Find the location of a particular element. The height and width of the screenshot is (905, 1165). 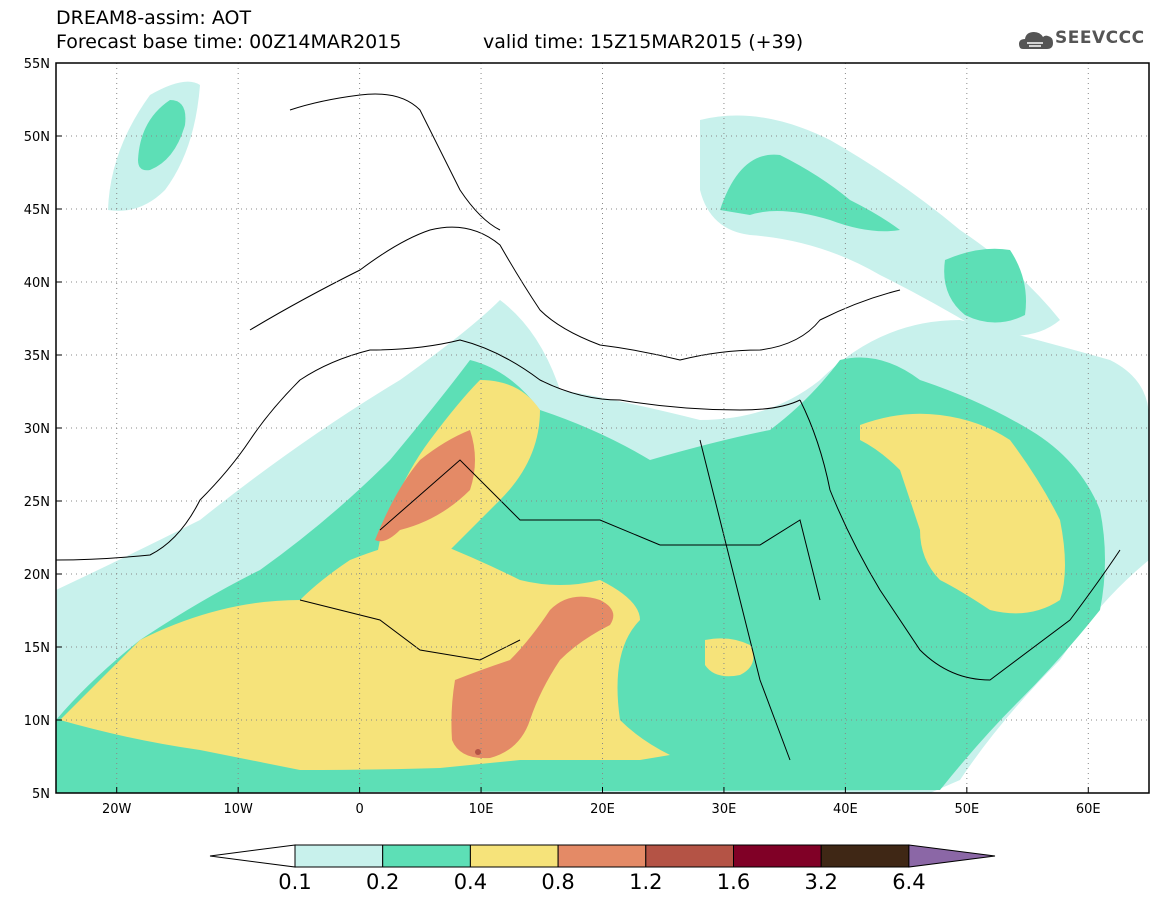

lat-tick-label: 10N is located at coordinates (37, 721).